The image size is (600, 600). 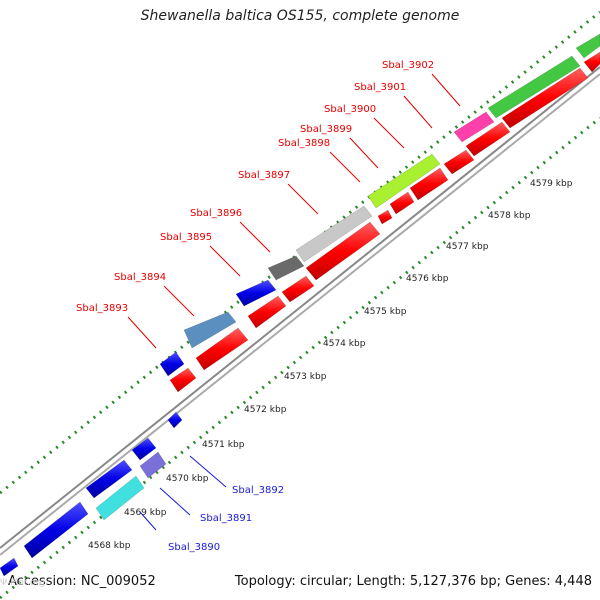 I want to click on accession-text: Accession: NC_009052, so click(x=82, y=581).